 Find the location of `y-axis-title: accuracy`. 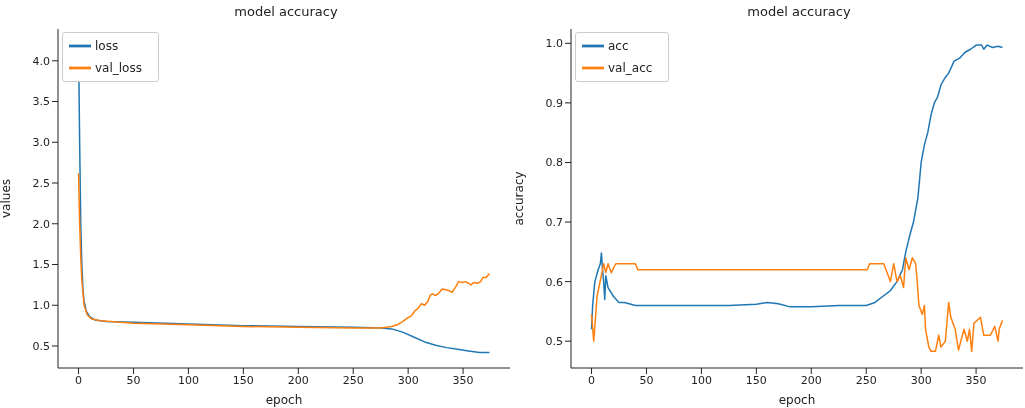

y-axis-title: accuracy is located at coordinates (519, 198).